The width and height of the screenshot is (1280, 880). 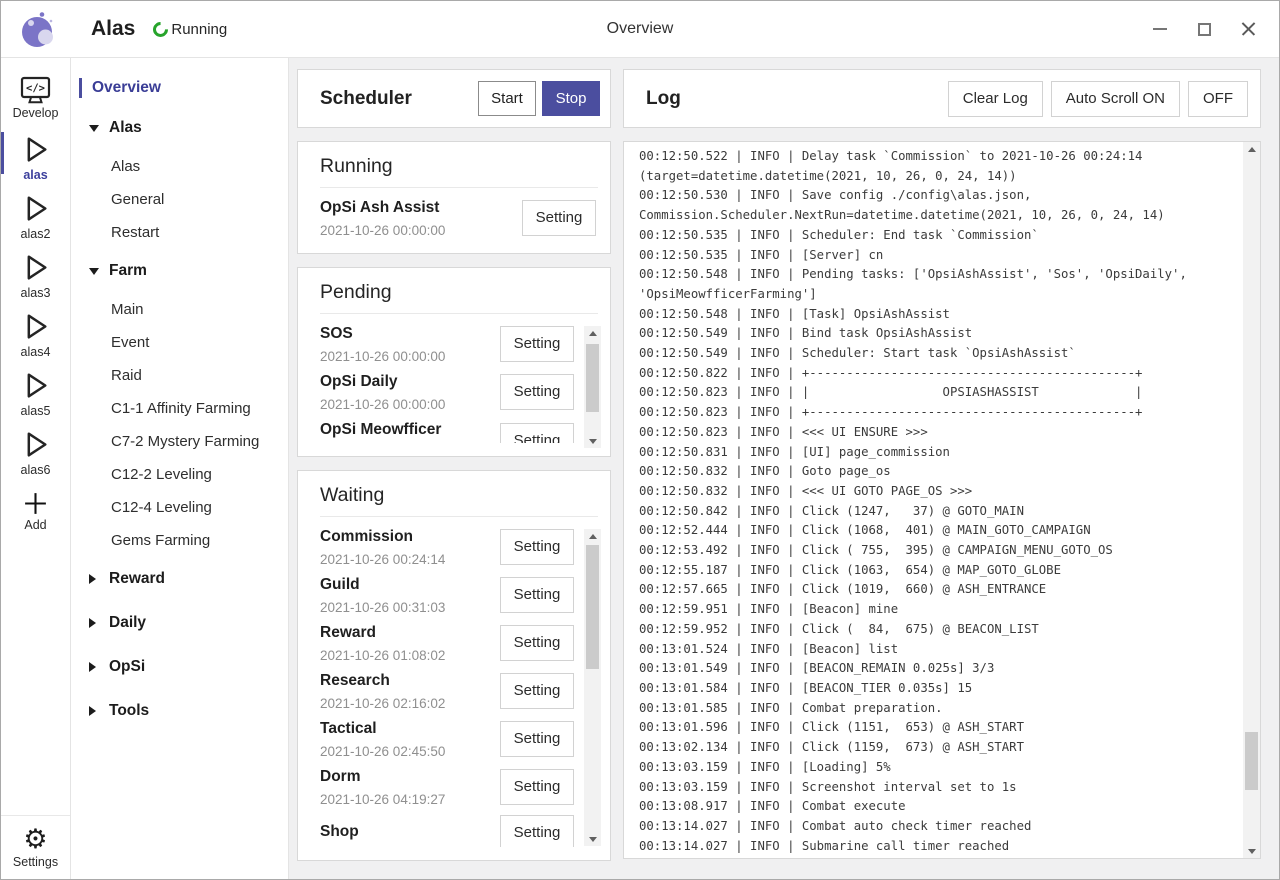 What do you see at coordinates (359, 381) in the screenshot?
I see `task-name: OpSi Daily` at bounding box center [359, 381].